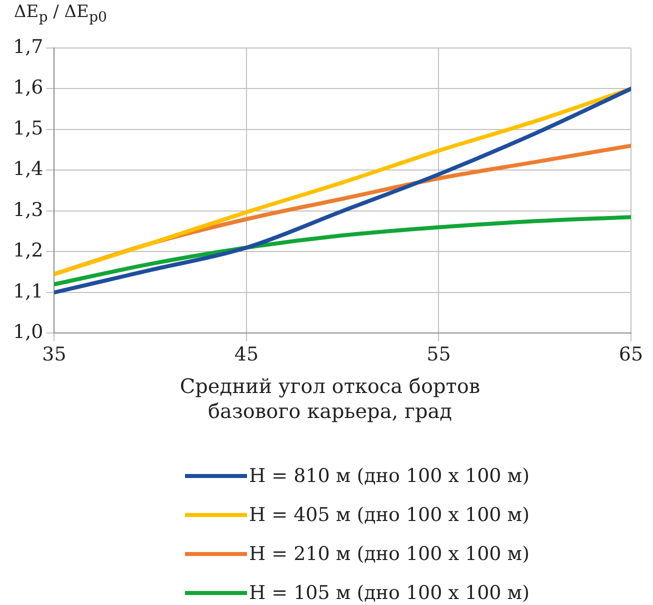 Image resolution: width=653 pixels, height=605 pixels. I want to click on x-tick-label: 65, so click(631, 355).